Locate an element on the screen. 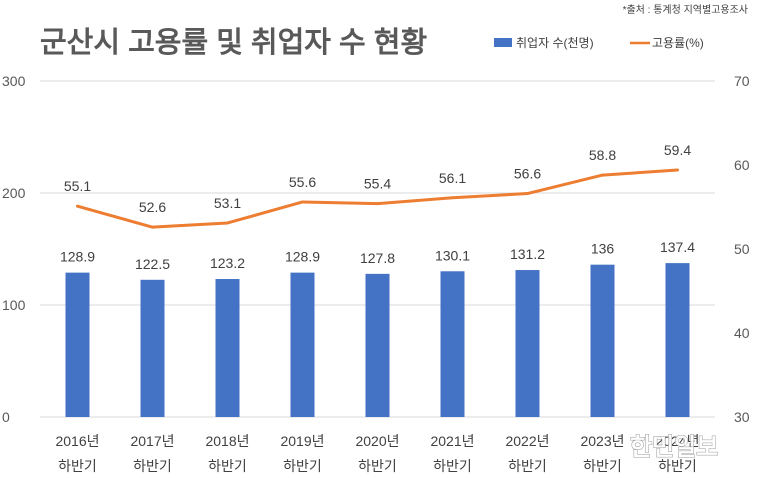 The width and height of the screenshot is (757, 478). right-axis-tick-label: 50 is located at coordinates (742, 249).